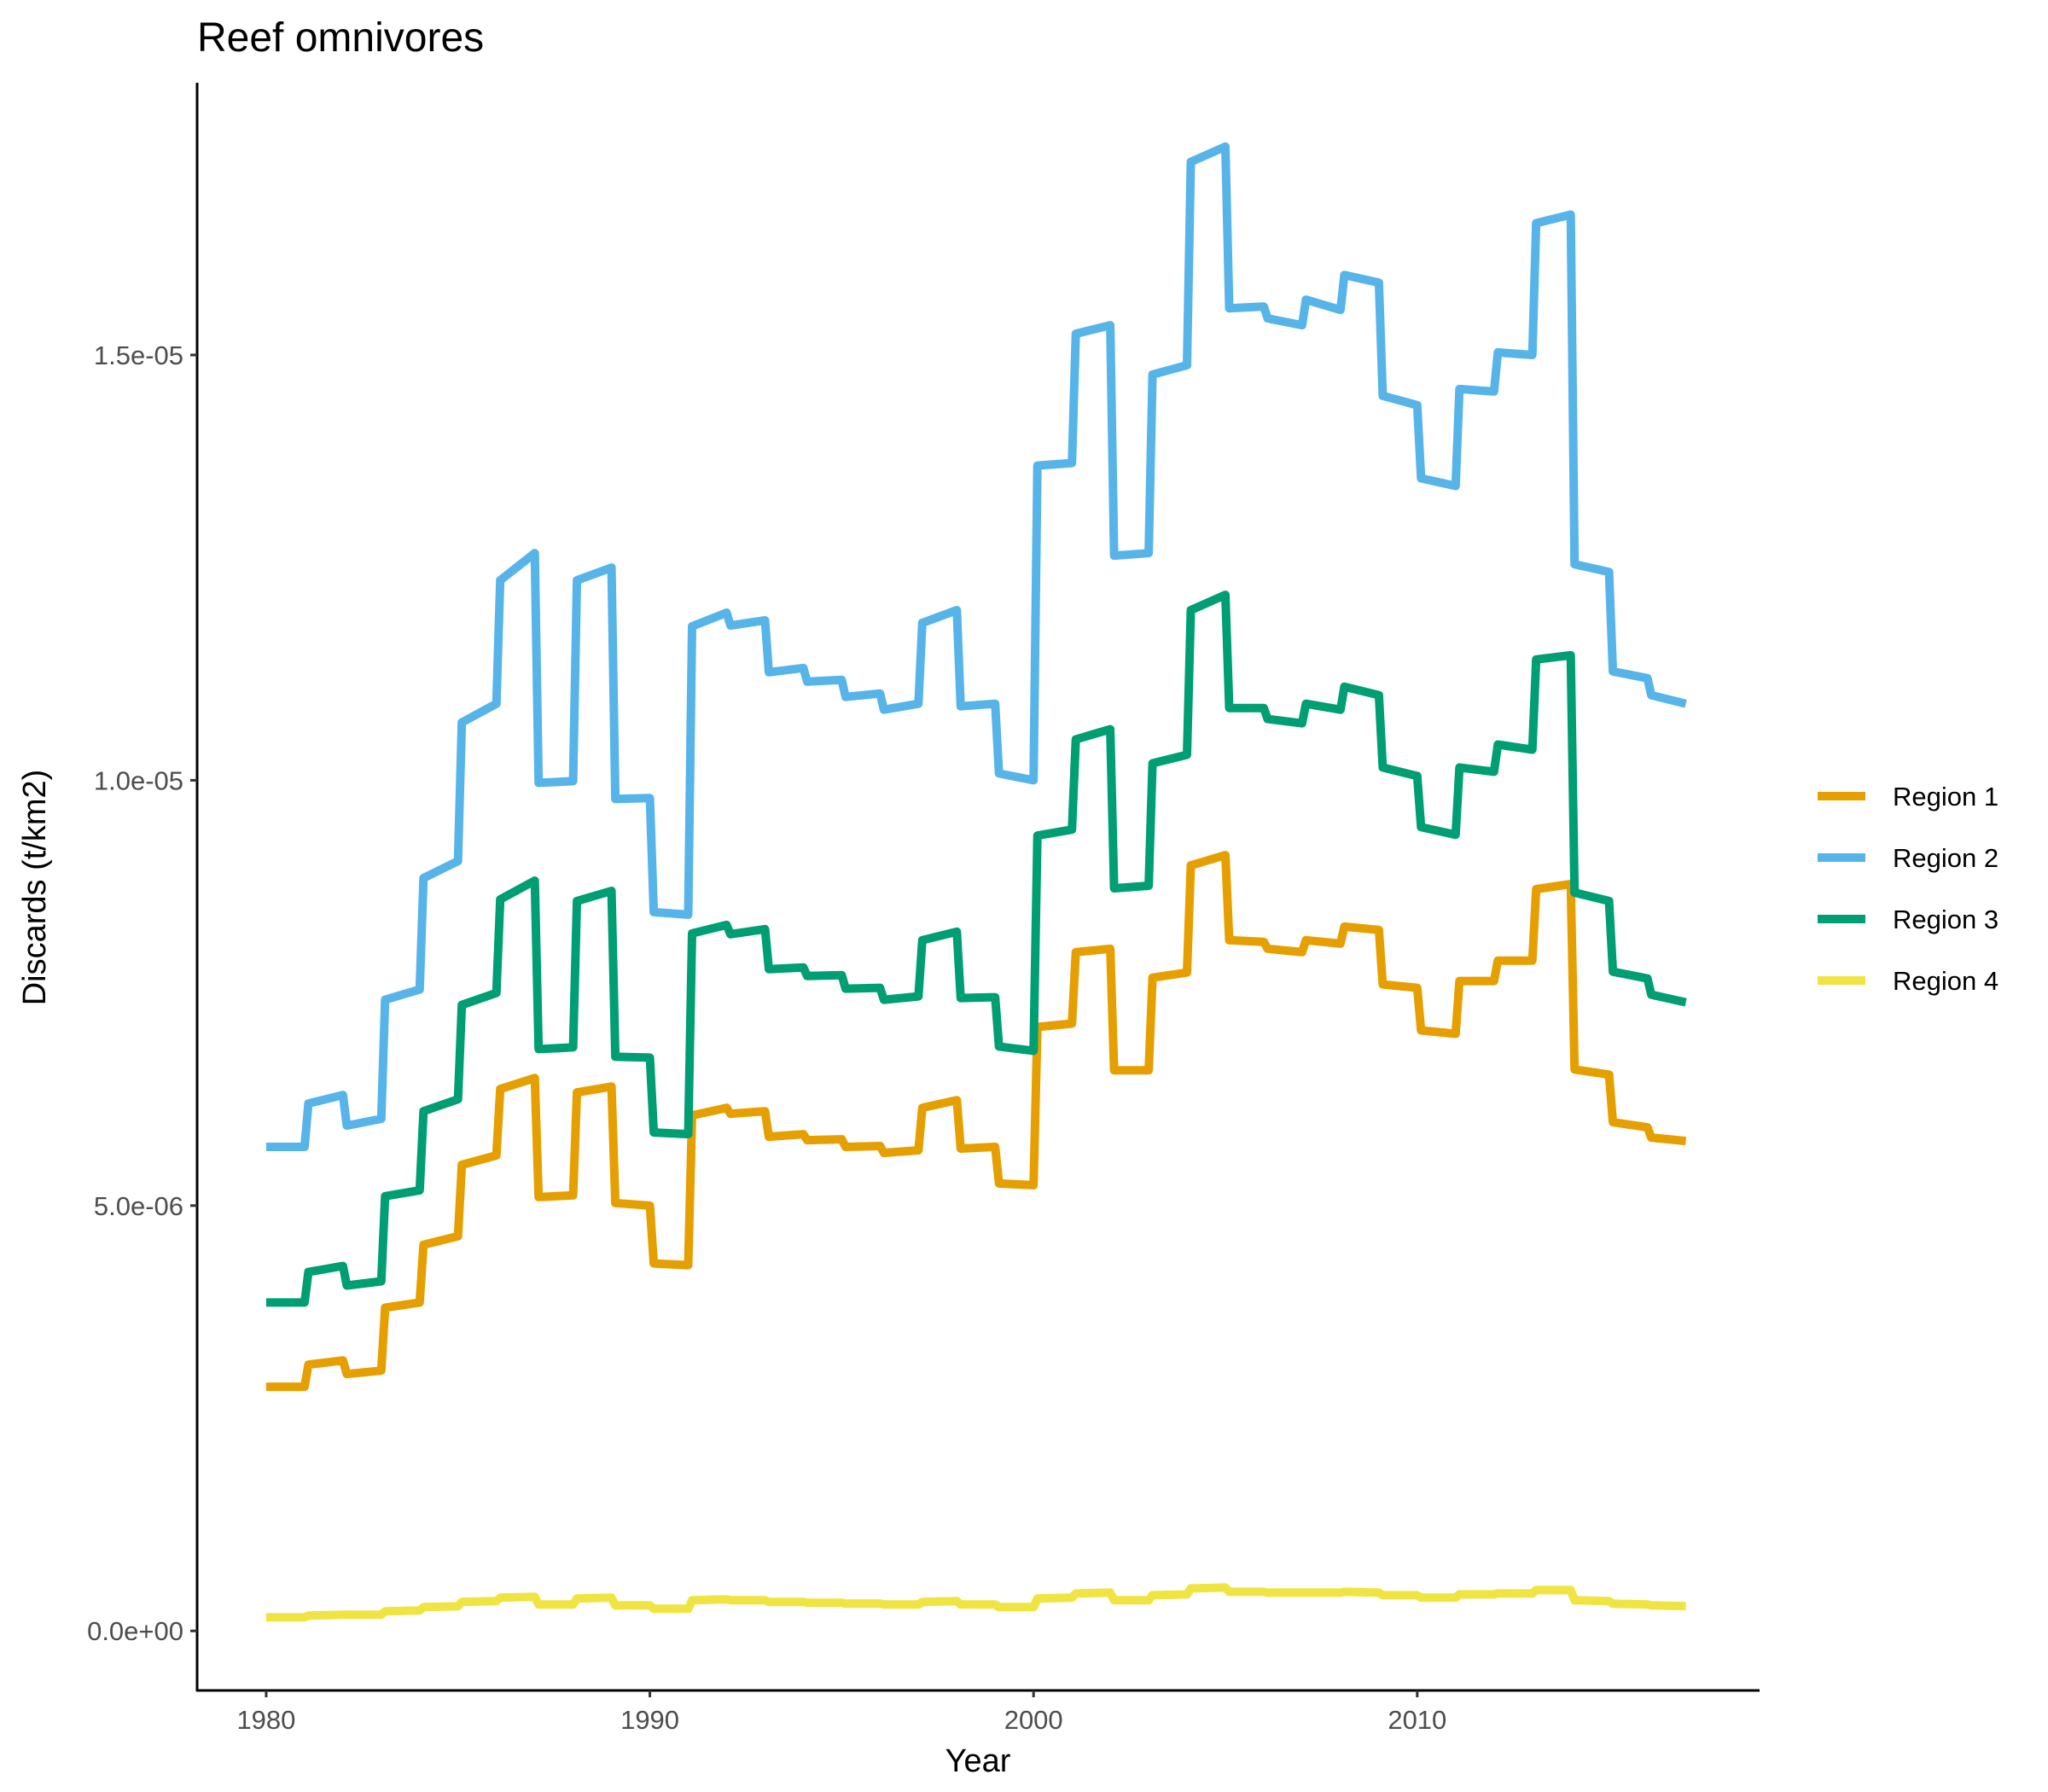 Image resolution: width=2048 pixels, height=1792 pixels. I want to click on legend-label-region-3: Region 3, so click(1946, 920).